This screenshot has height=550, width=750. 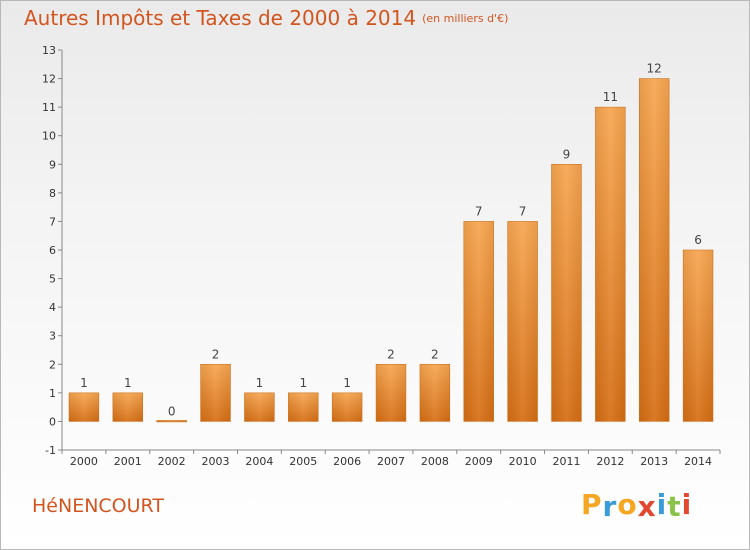 What do you see at coordinates (52, 393) in the screenshot?
I see `y-tick-label: 1` at bounding box center [52, 393].